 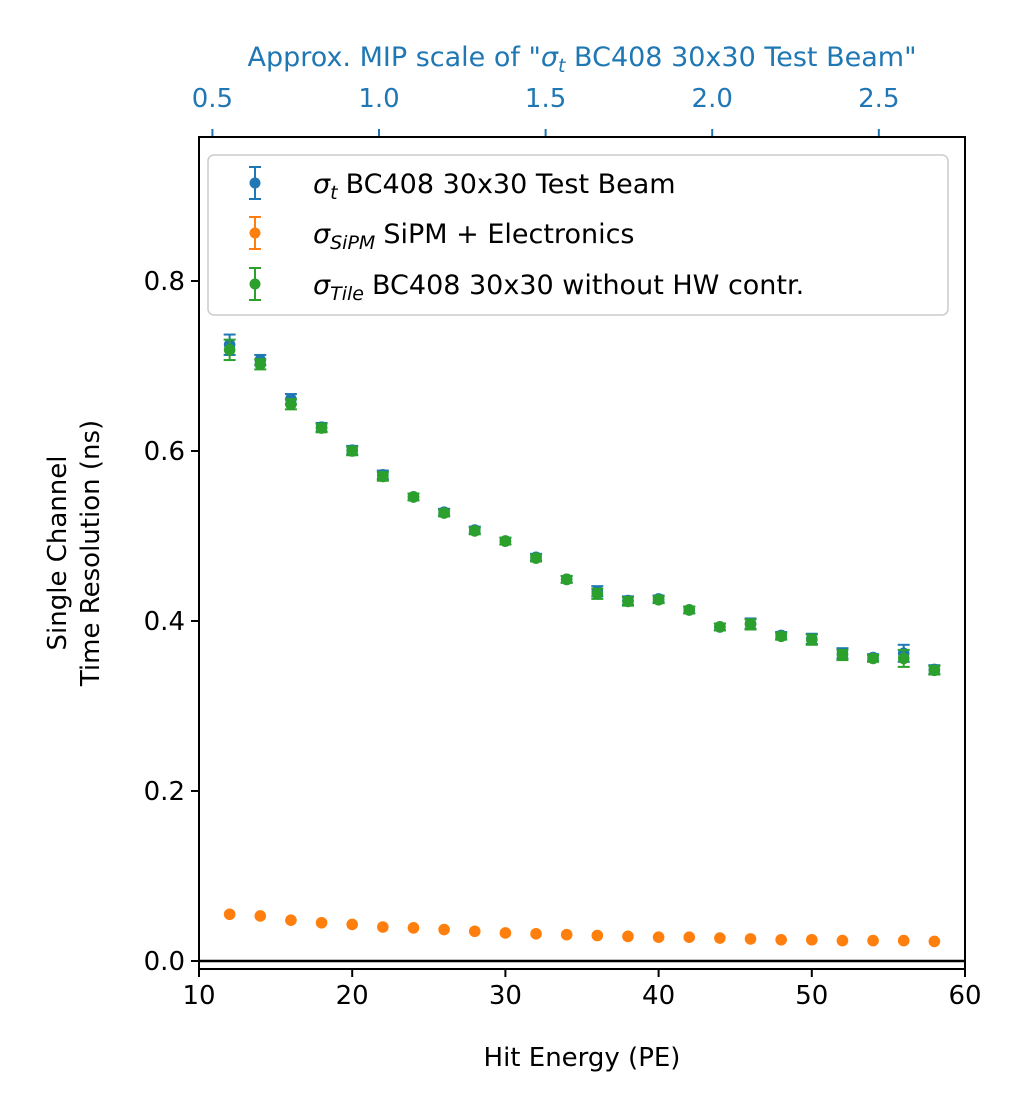 I want to click on x-tick-label: 40, so click(x=658, y=996).